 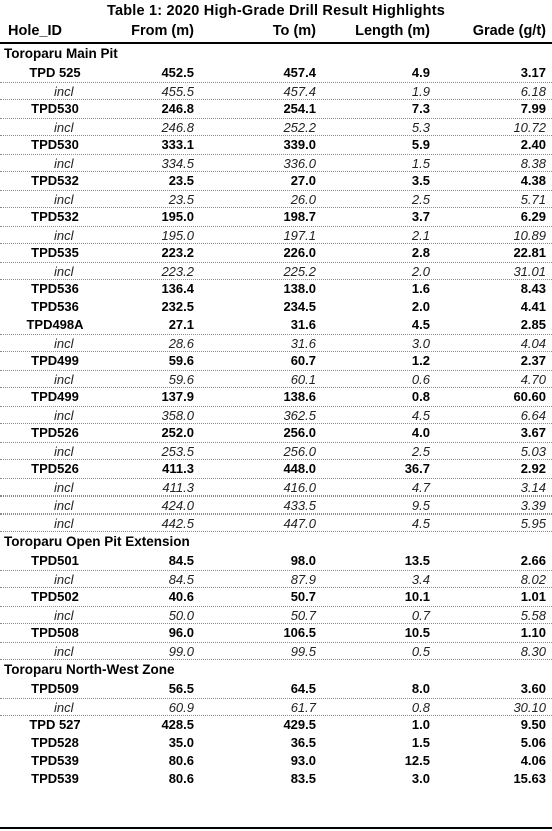 What do you see at coordinates (276, 828) in the screenshot?
I see `table-bottom-rule` at bounding box center [276, 828].